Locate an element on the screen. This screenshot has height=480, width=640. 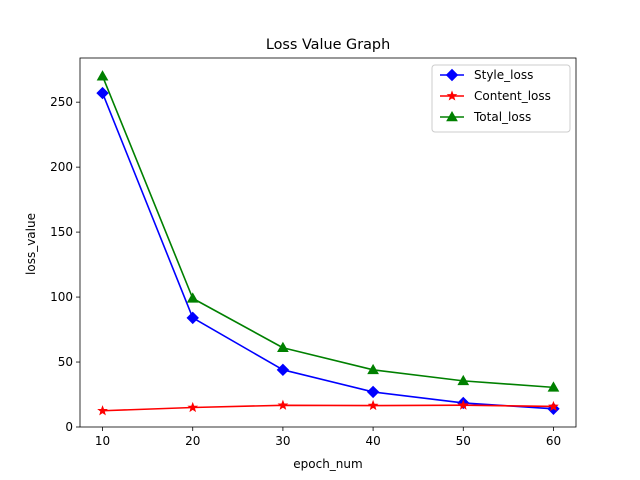
y-tick-label-50: 50 is located at coordinates (65, 362).